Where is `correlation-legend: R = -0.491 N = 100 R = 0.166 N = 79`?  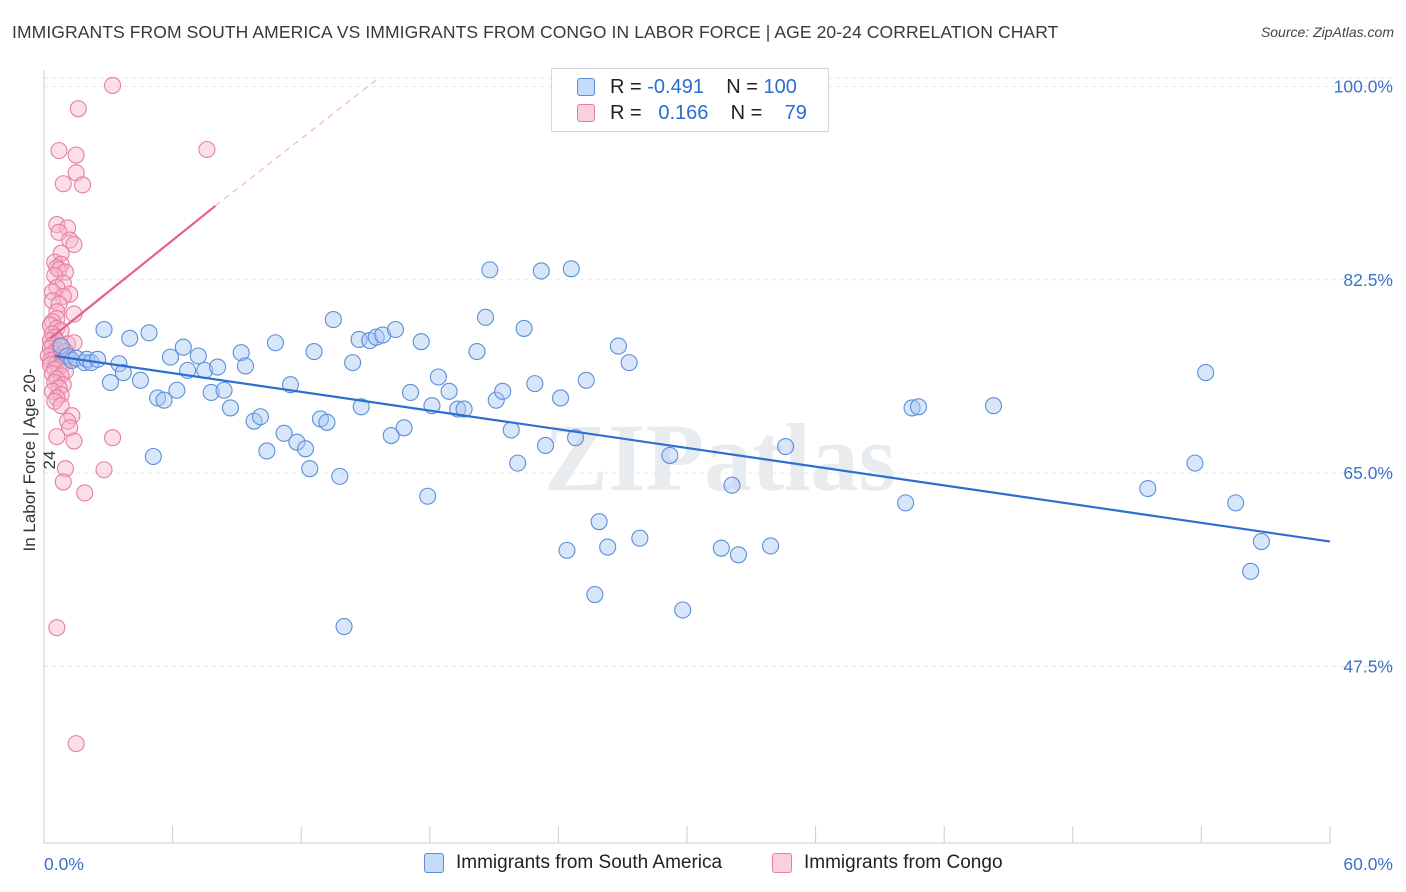 correlation-legend: R = -0.491 N = 100 R = 0.166 N = 79 is located at coordinates (690, 100).